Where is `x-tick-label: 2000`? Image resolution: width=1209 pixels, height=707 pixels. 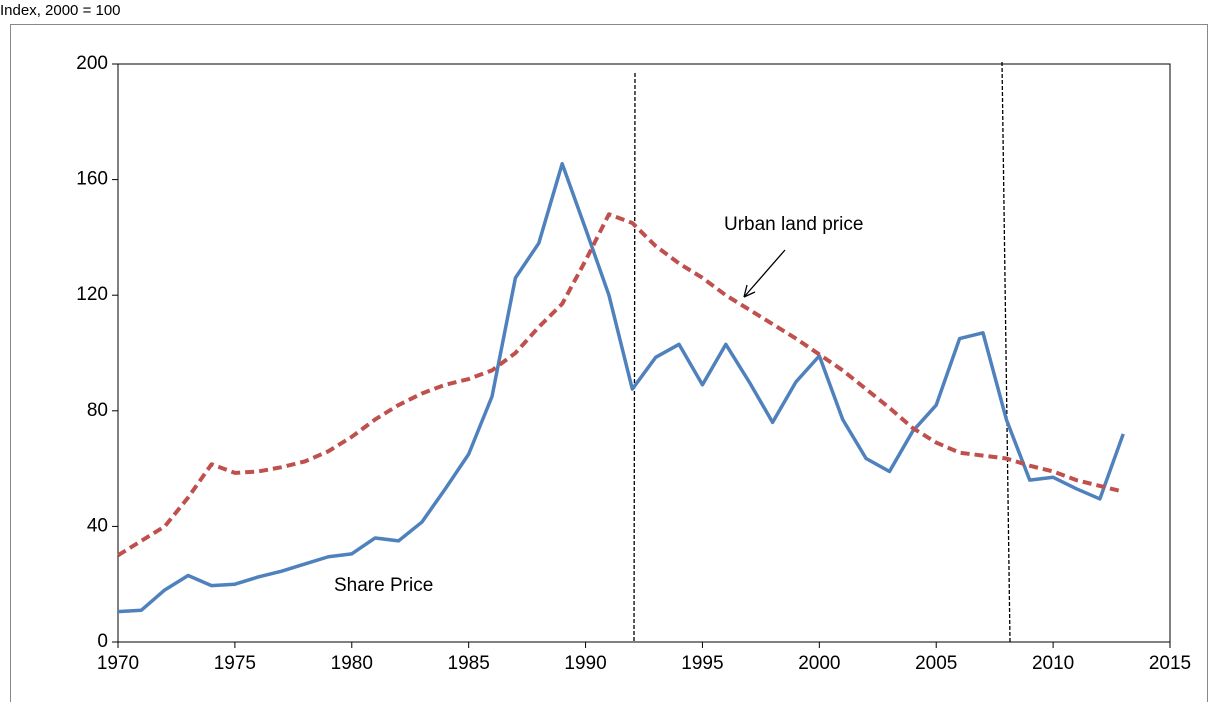
x-tick-label: 2000 is located at coordinates (819, 663).